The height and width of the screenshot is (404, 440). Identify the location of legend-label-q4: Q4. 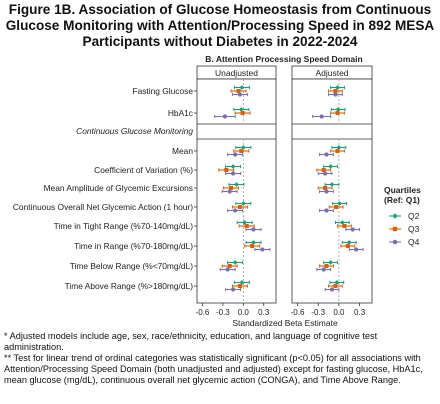
(414, 242).